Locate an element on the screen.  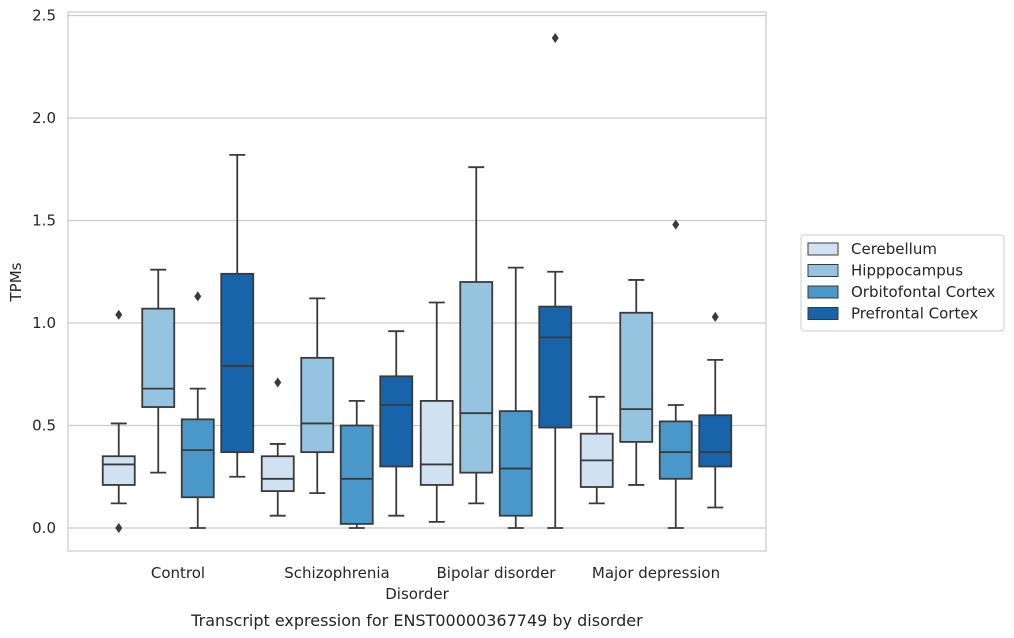
x-tick-label: Bipolar disorder is located at coordinates (497, 573).